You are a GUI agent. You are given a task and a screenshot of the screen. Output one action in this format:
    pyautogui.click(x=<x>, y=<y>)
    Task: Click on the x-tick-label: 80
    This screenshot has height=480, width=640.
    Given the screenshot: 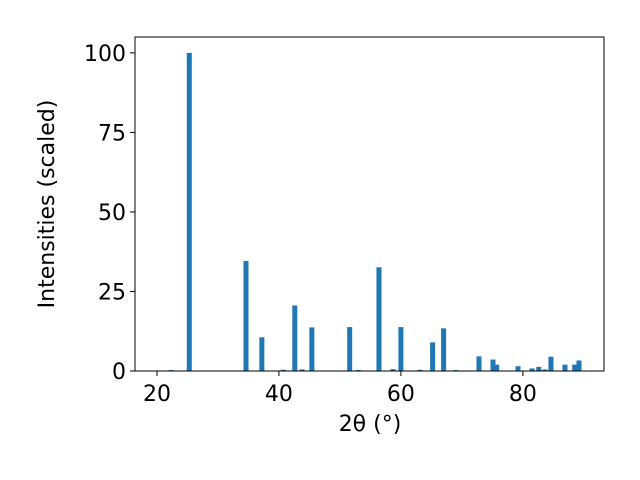 What is the action you would take?
    pyautogui.click(x=523, y=394)
    